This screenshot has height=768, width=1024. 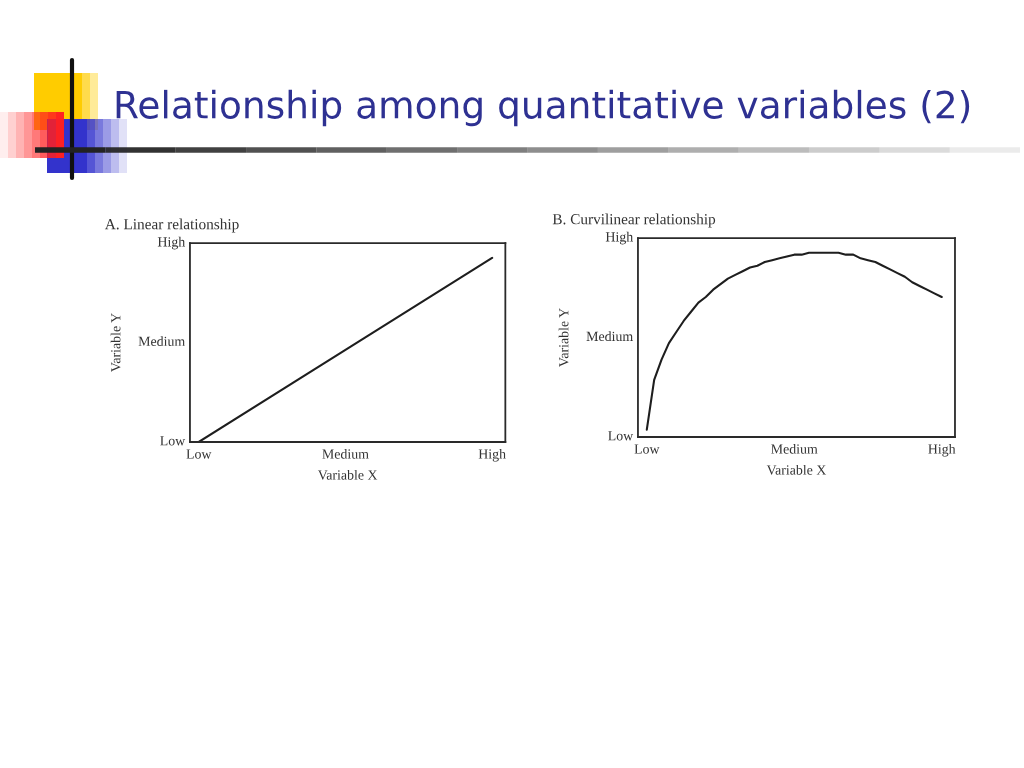 I want to click on chart-title: A. Linear relationship, so click(x=171, y=225).